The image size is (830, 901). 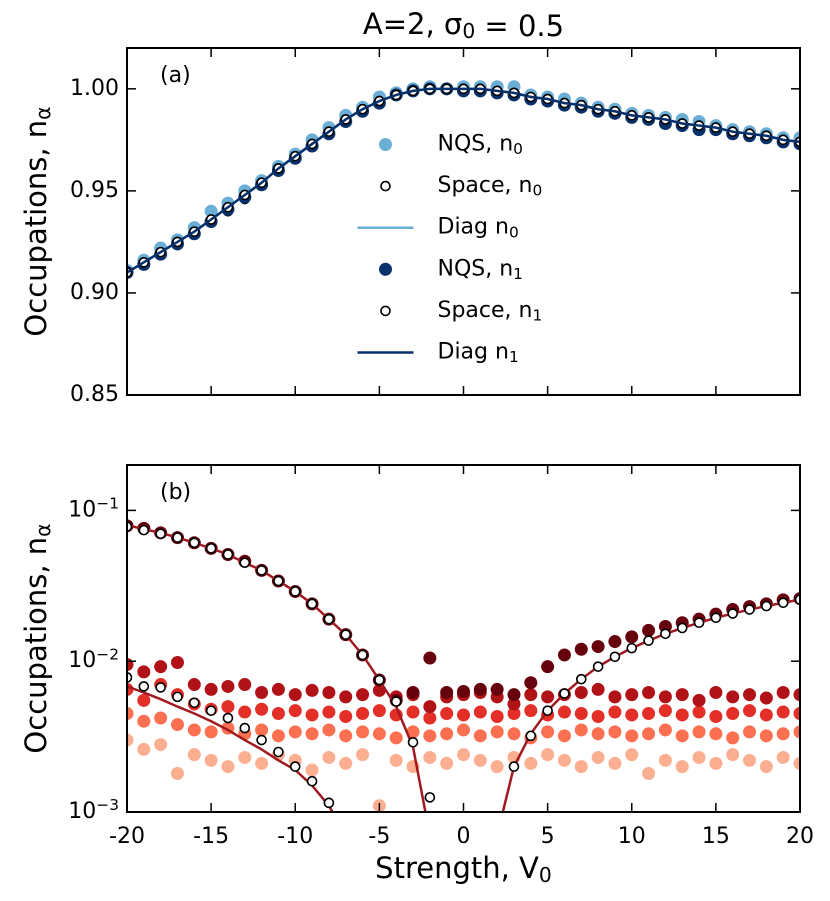 I want to click on x-tick-label: -5, so click(x=379, y=836).